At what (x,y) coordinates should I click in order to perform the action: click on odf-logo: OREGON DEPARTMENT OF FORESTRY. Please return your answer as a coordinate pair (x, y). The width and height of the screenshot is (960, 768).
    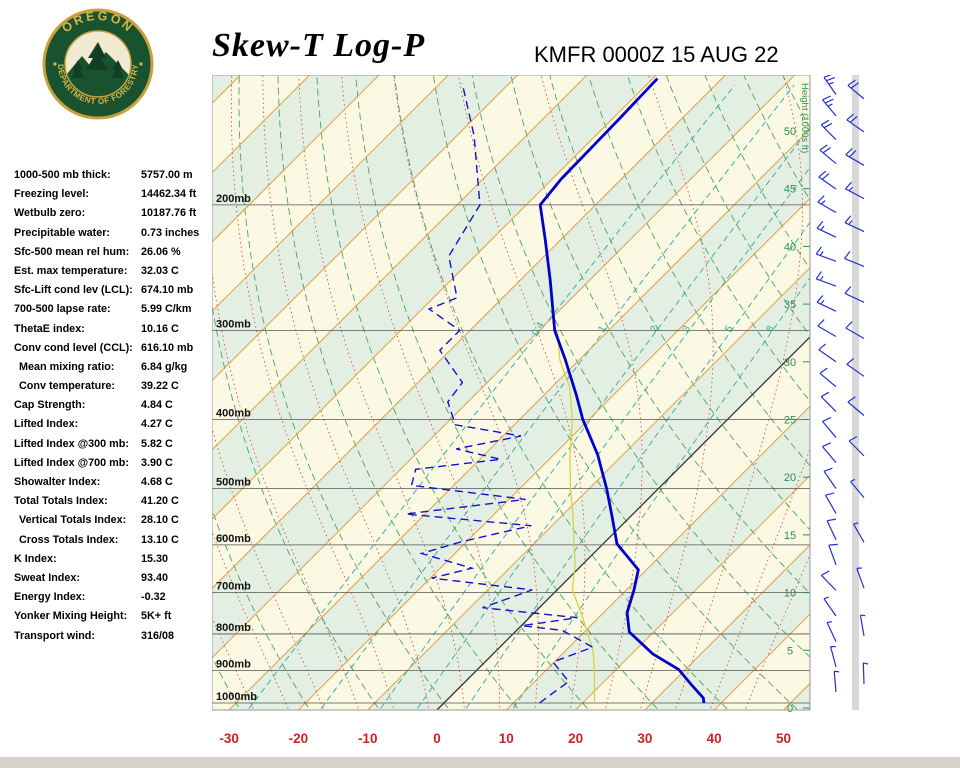
    Looking at the image, I should click on (98, 64).